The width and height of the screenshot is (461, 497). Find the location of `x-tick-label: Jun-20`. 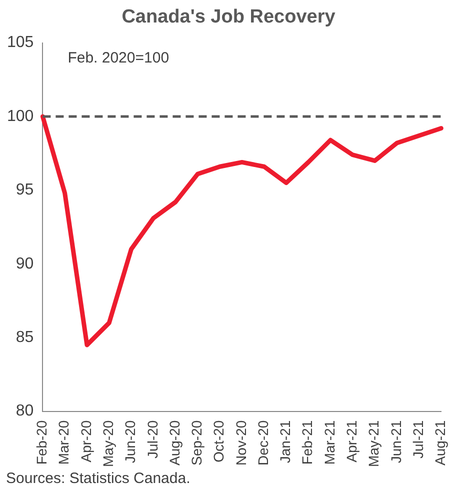

x-tick-label: Jun-20 is located at coordinates (130, 442).